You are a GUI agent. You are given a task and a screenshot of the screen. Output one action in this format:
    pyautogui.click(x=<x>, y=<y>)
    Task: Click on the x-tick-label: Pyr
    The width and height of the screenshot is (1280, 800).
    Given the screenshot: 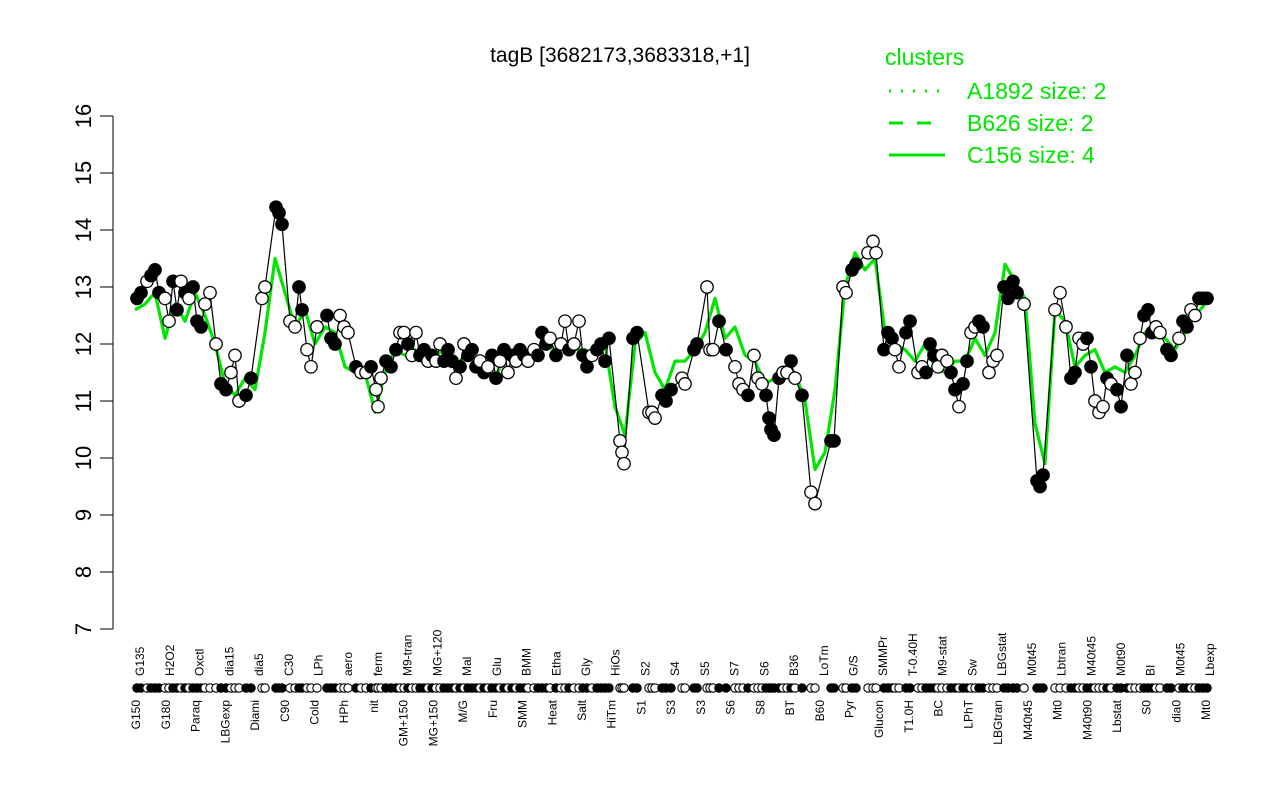 What is the action you would take?
    pyautogui.click(x=850, y=709)
    